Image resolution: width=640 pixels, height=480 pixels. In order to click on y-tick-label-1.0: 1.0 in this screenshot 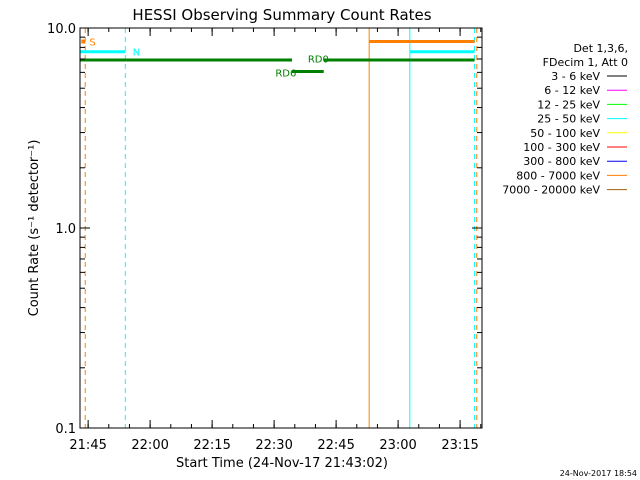, I will do `click(65, 229)`.